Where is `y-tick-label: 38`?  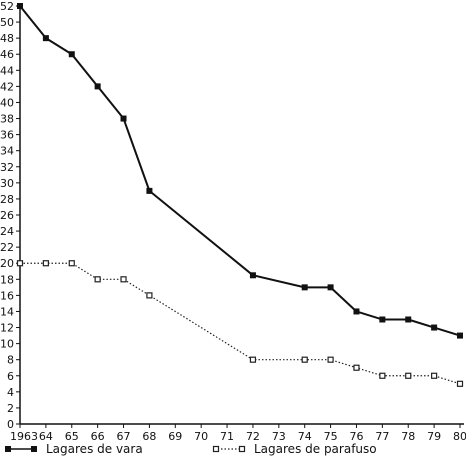 y-tick-label: 38 is located at coordinates (7, 119).